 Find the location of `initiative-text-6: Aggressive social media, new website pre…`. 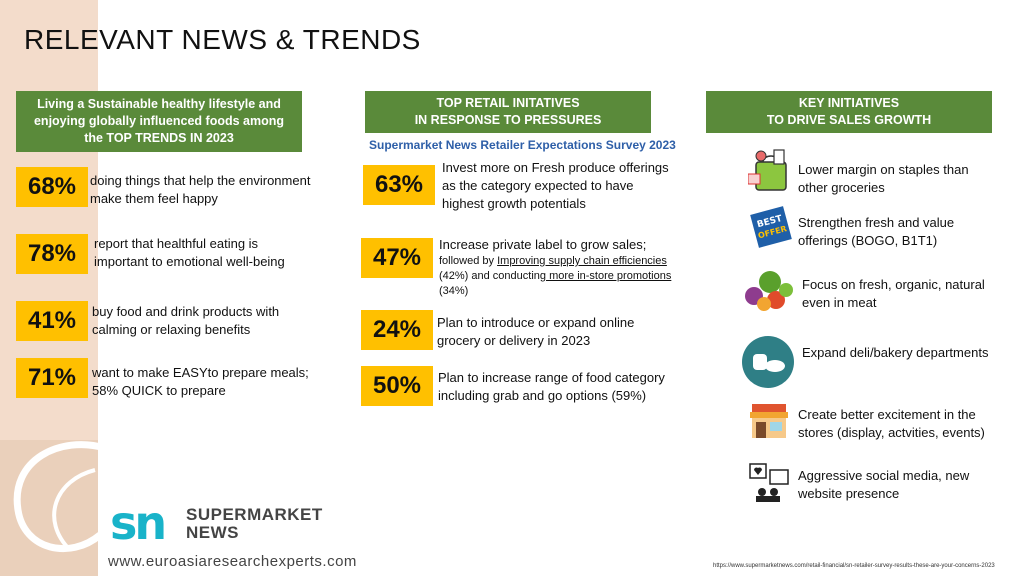

initiative-text-6: Aggressive social media, new website pre… is located at coordinates (884, 484).